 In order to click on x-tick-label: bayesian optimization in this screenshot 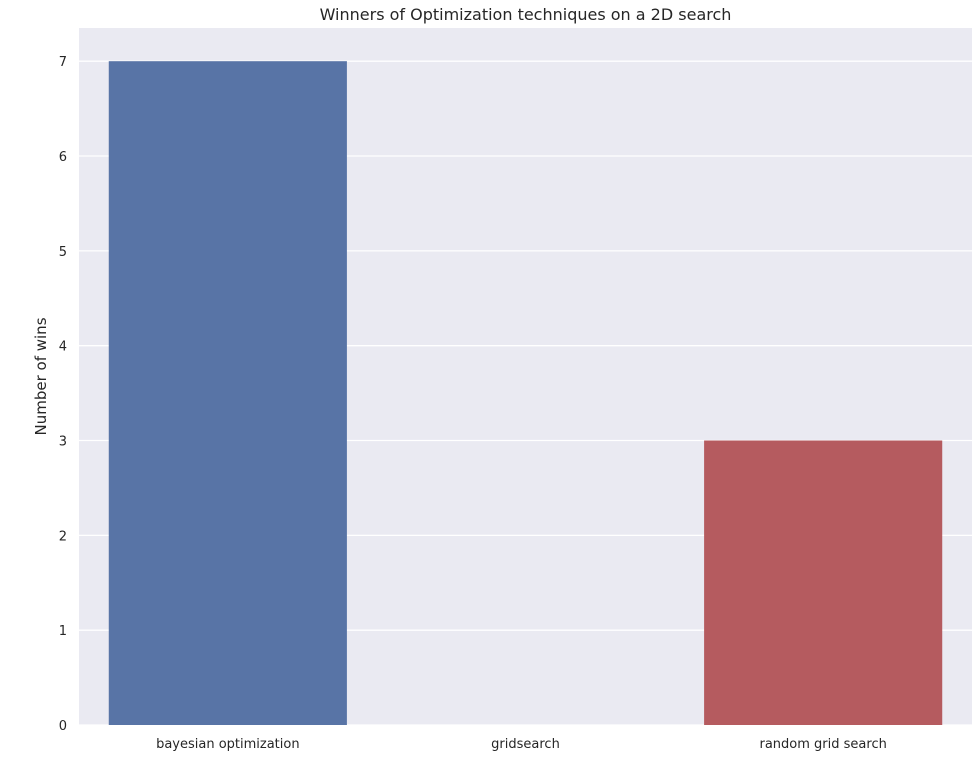, I will do `click(228, 744)`.